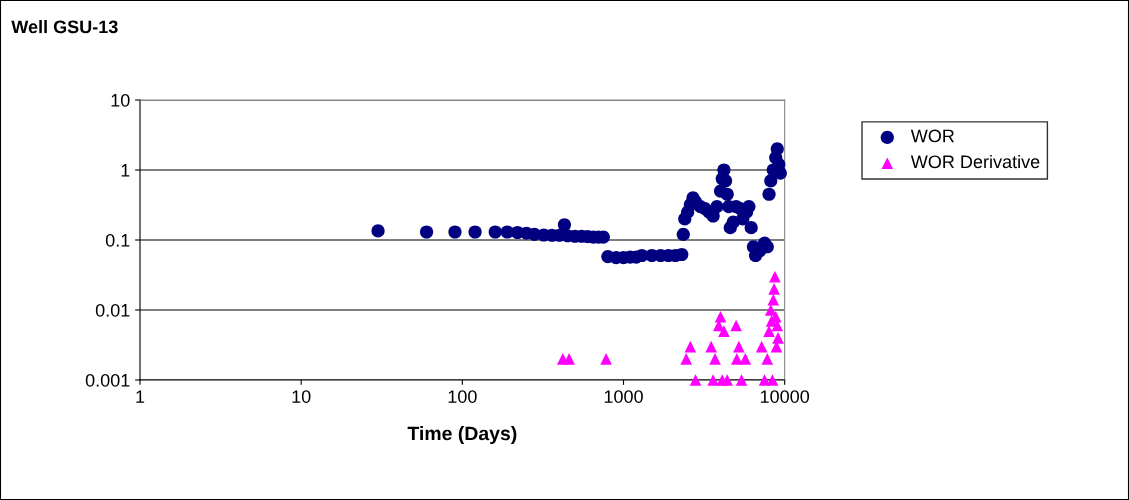 The width and height of the screenshot is (1129, 500). What do you see at coordinates (125, 170) in the screenshot?
I see `y-tick-label: 1` at bounding box center [125, 170].